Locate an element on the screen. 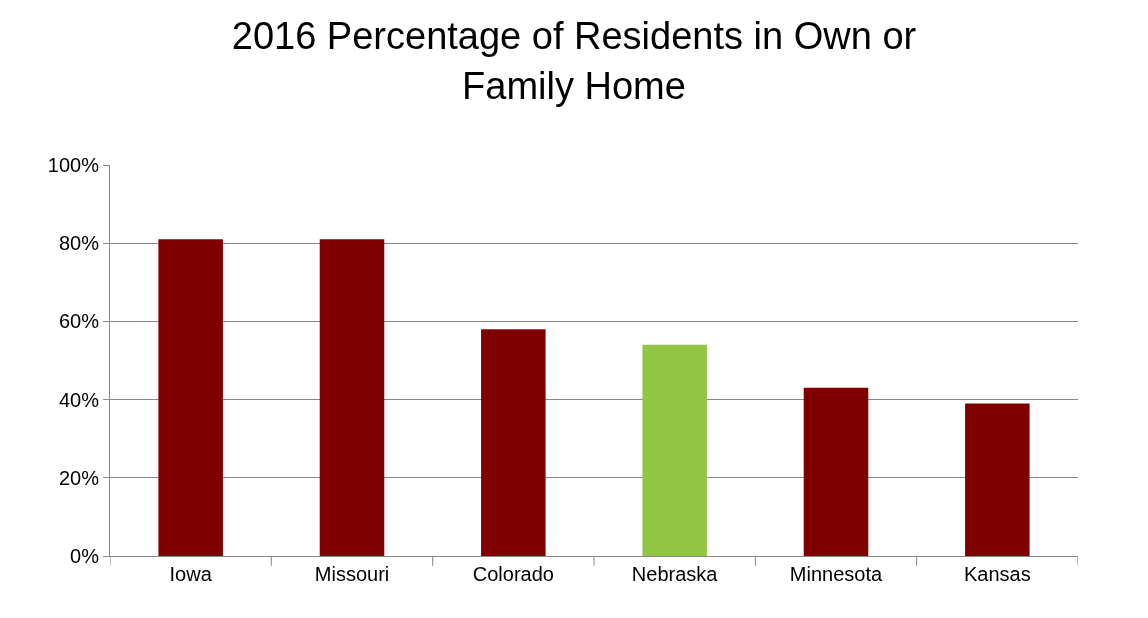 The width and height of the screenshot is (1148, 618). x-tick-label: Minnesota is located at coordinates (836, 574).